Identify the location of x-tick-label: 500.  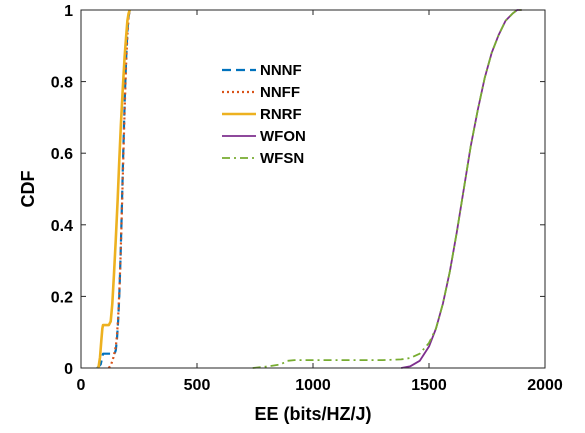
(197, 385).